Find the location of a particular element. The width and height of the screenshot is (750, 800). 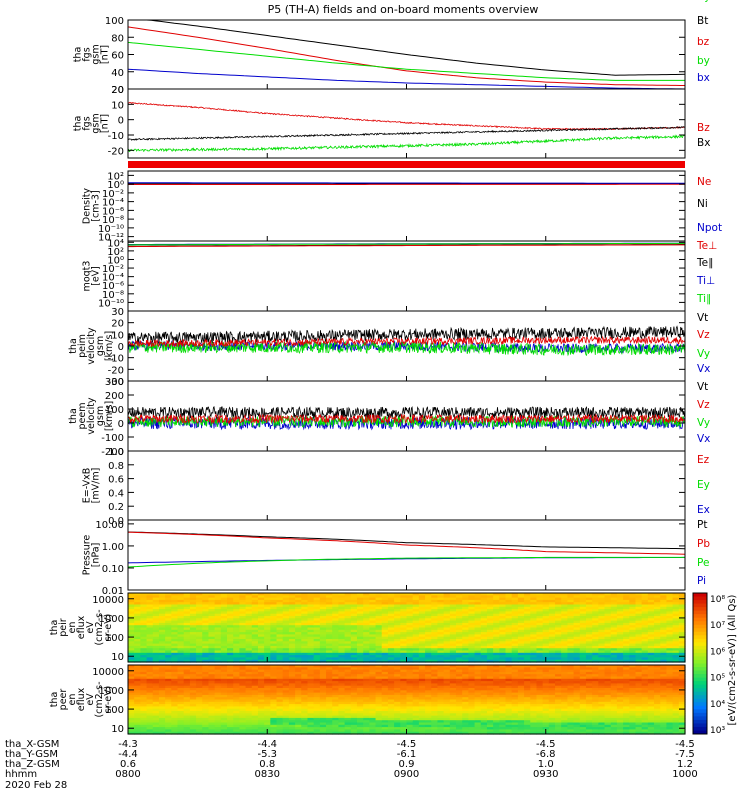

legend-p4-1: Ni is located at coordinates (702, 204).